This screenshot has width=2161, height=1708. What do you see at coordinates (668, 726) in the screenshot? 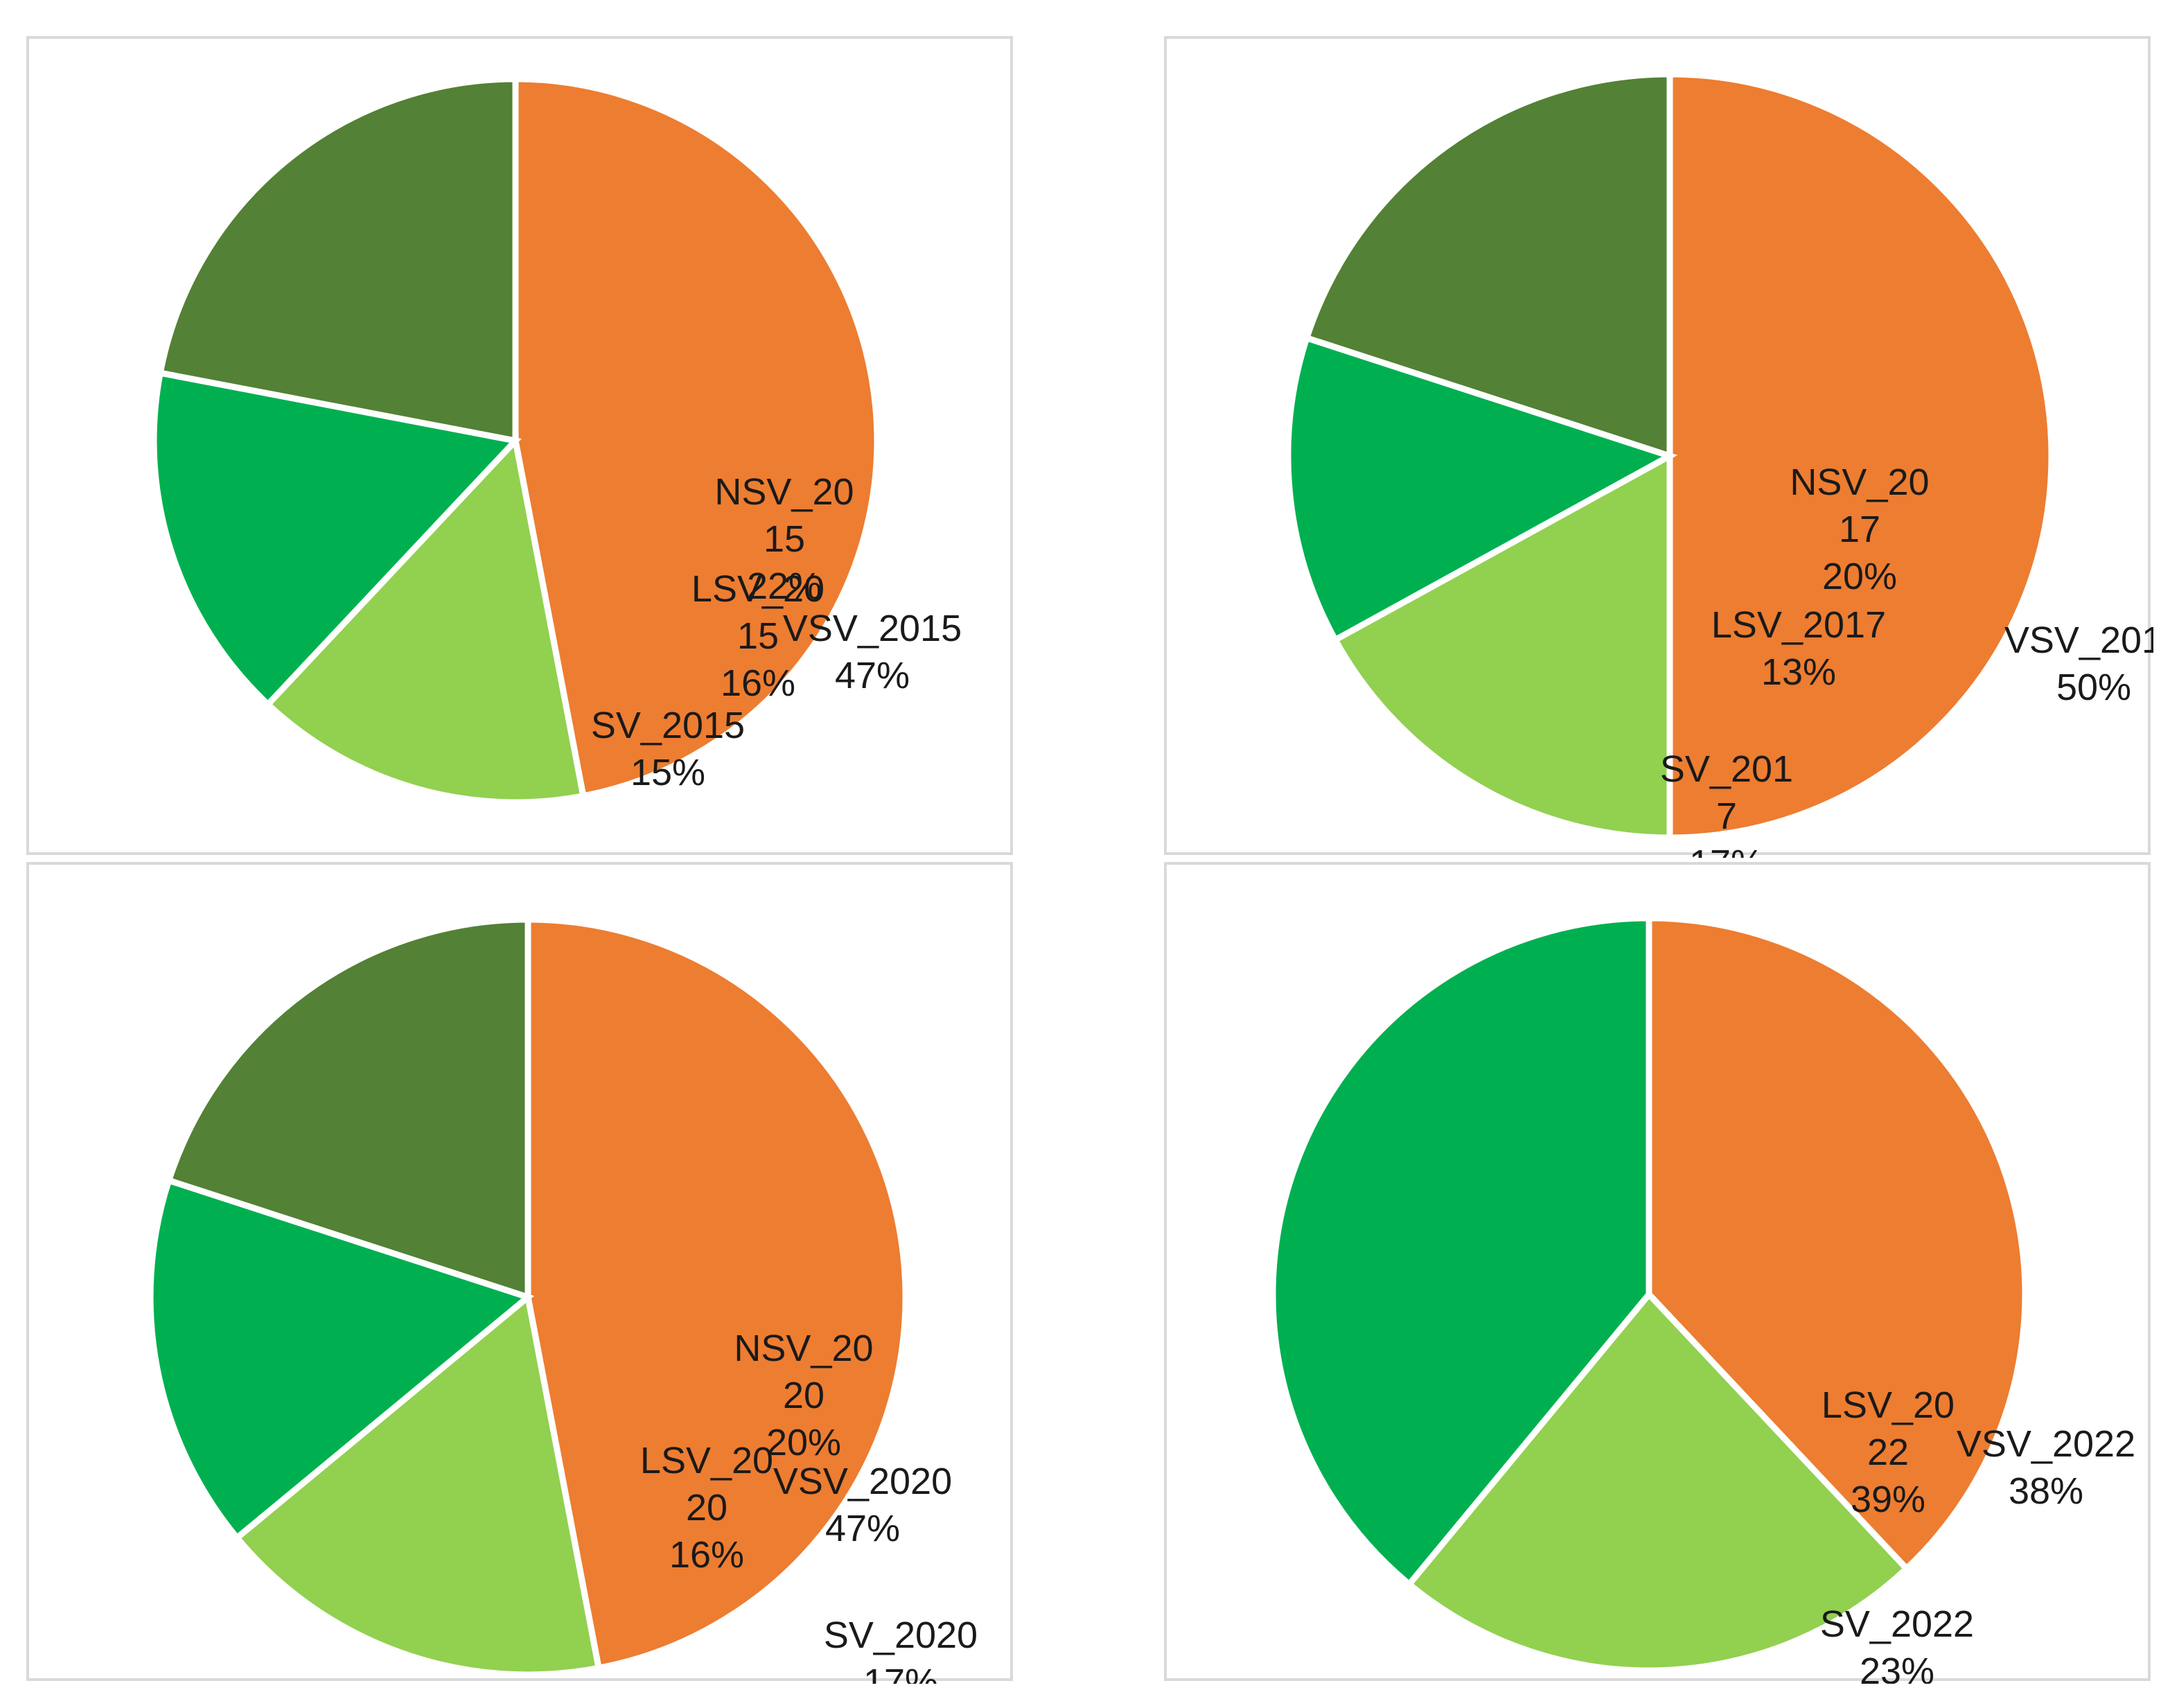
I see `data-label-line: SV_2015` at bounding box center [668, 726].